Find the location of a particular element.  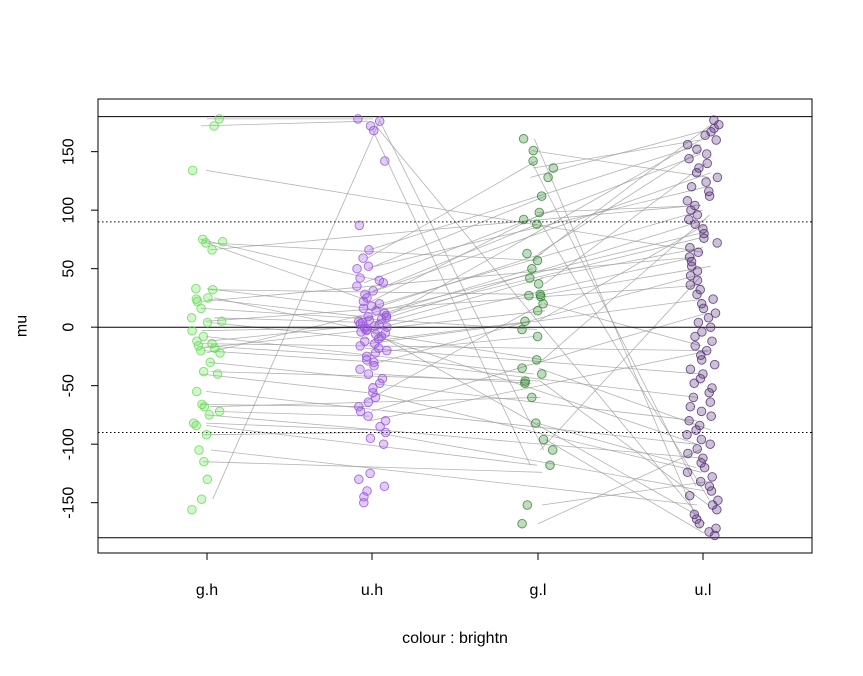

y-tick-label: -50 is located at coordinates (69, 385).